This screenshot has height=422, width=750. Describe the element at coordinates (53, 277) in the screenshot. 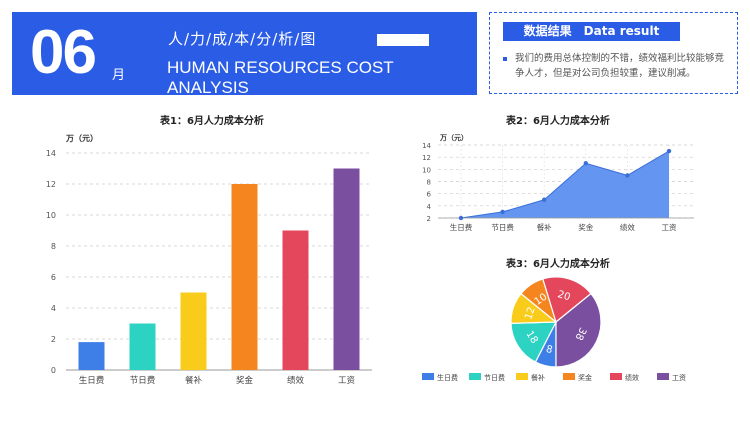

I see `chart1-y-tick-label: 6` at that location.